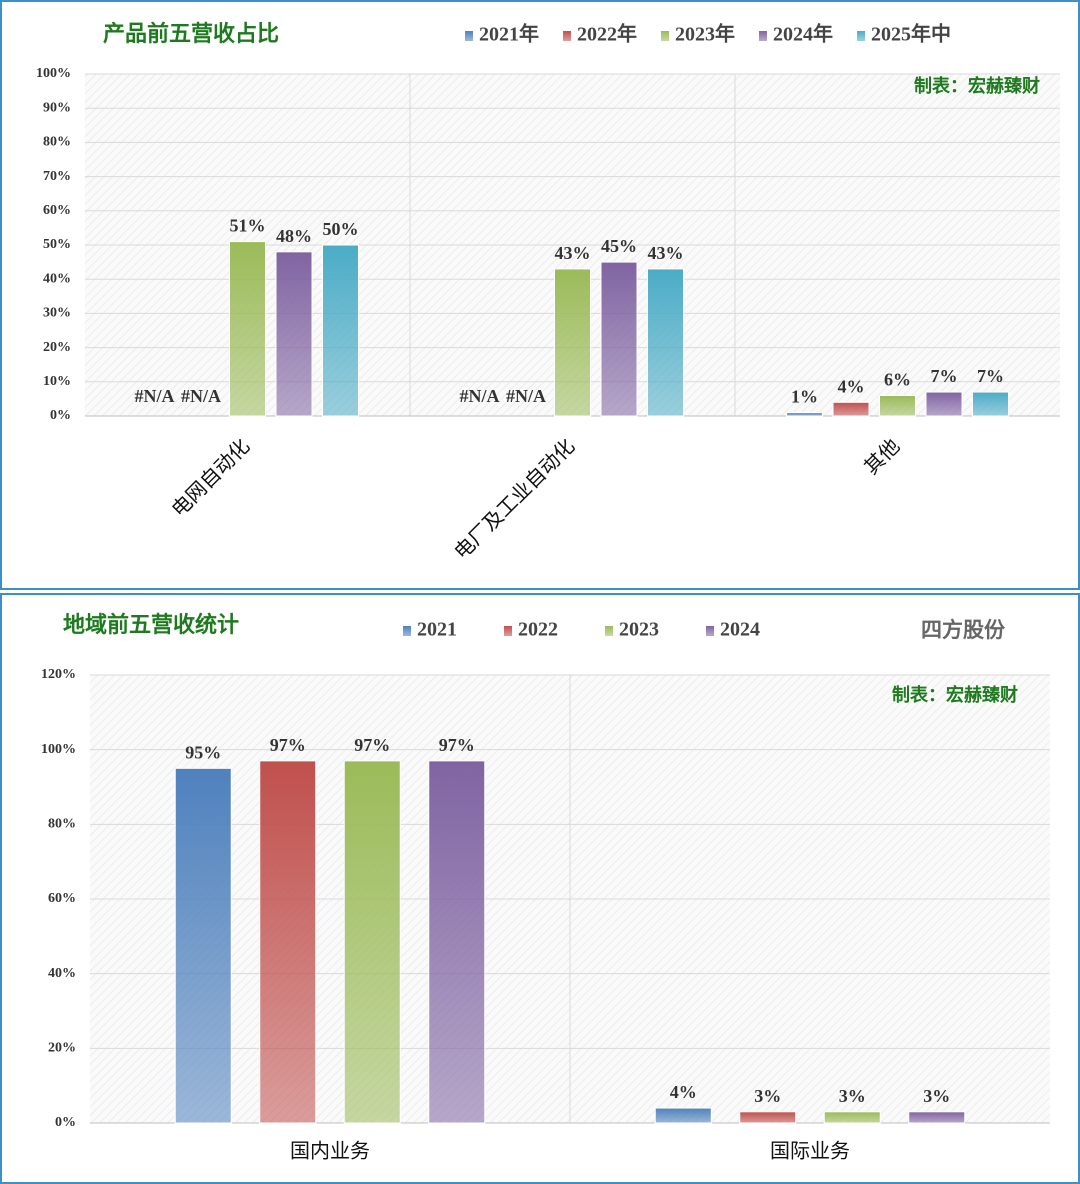 This screenshot has height=1184, width=1080. Describe the element at coordinates (57, 107) in the screenshot. I see `y-tick-label: 90%` at that location.